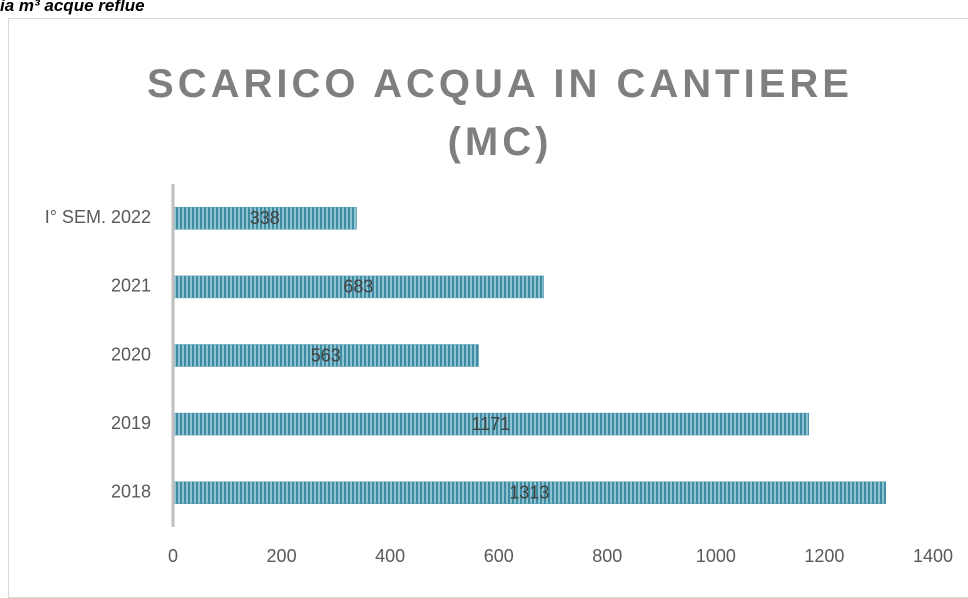 The height and width of the screenshot is (598, 968). What do you see at coordinates (326, 355) in the screenshot?
I see `data-label: 563` at bounding box center [326, 355].